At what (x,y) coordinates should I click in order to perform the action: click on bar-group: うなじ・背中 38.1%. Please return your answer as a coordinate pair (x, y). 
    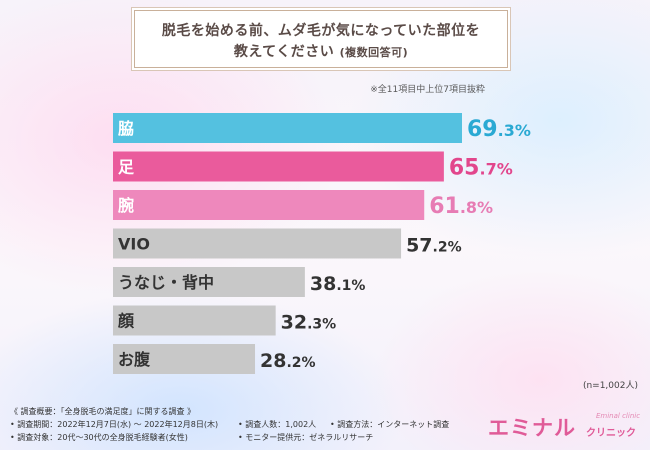
    Looking at the image, I should click on (239, 282).